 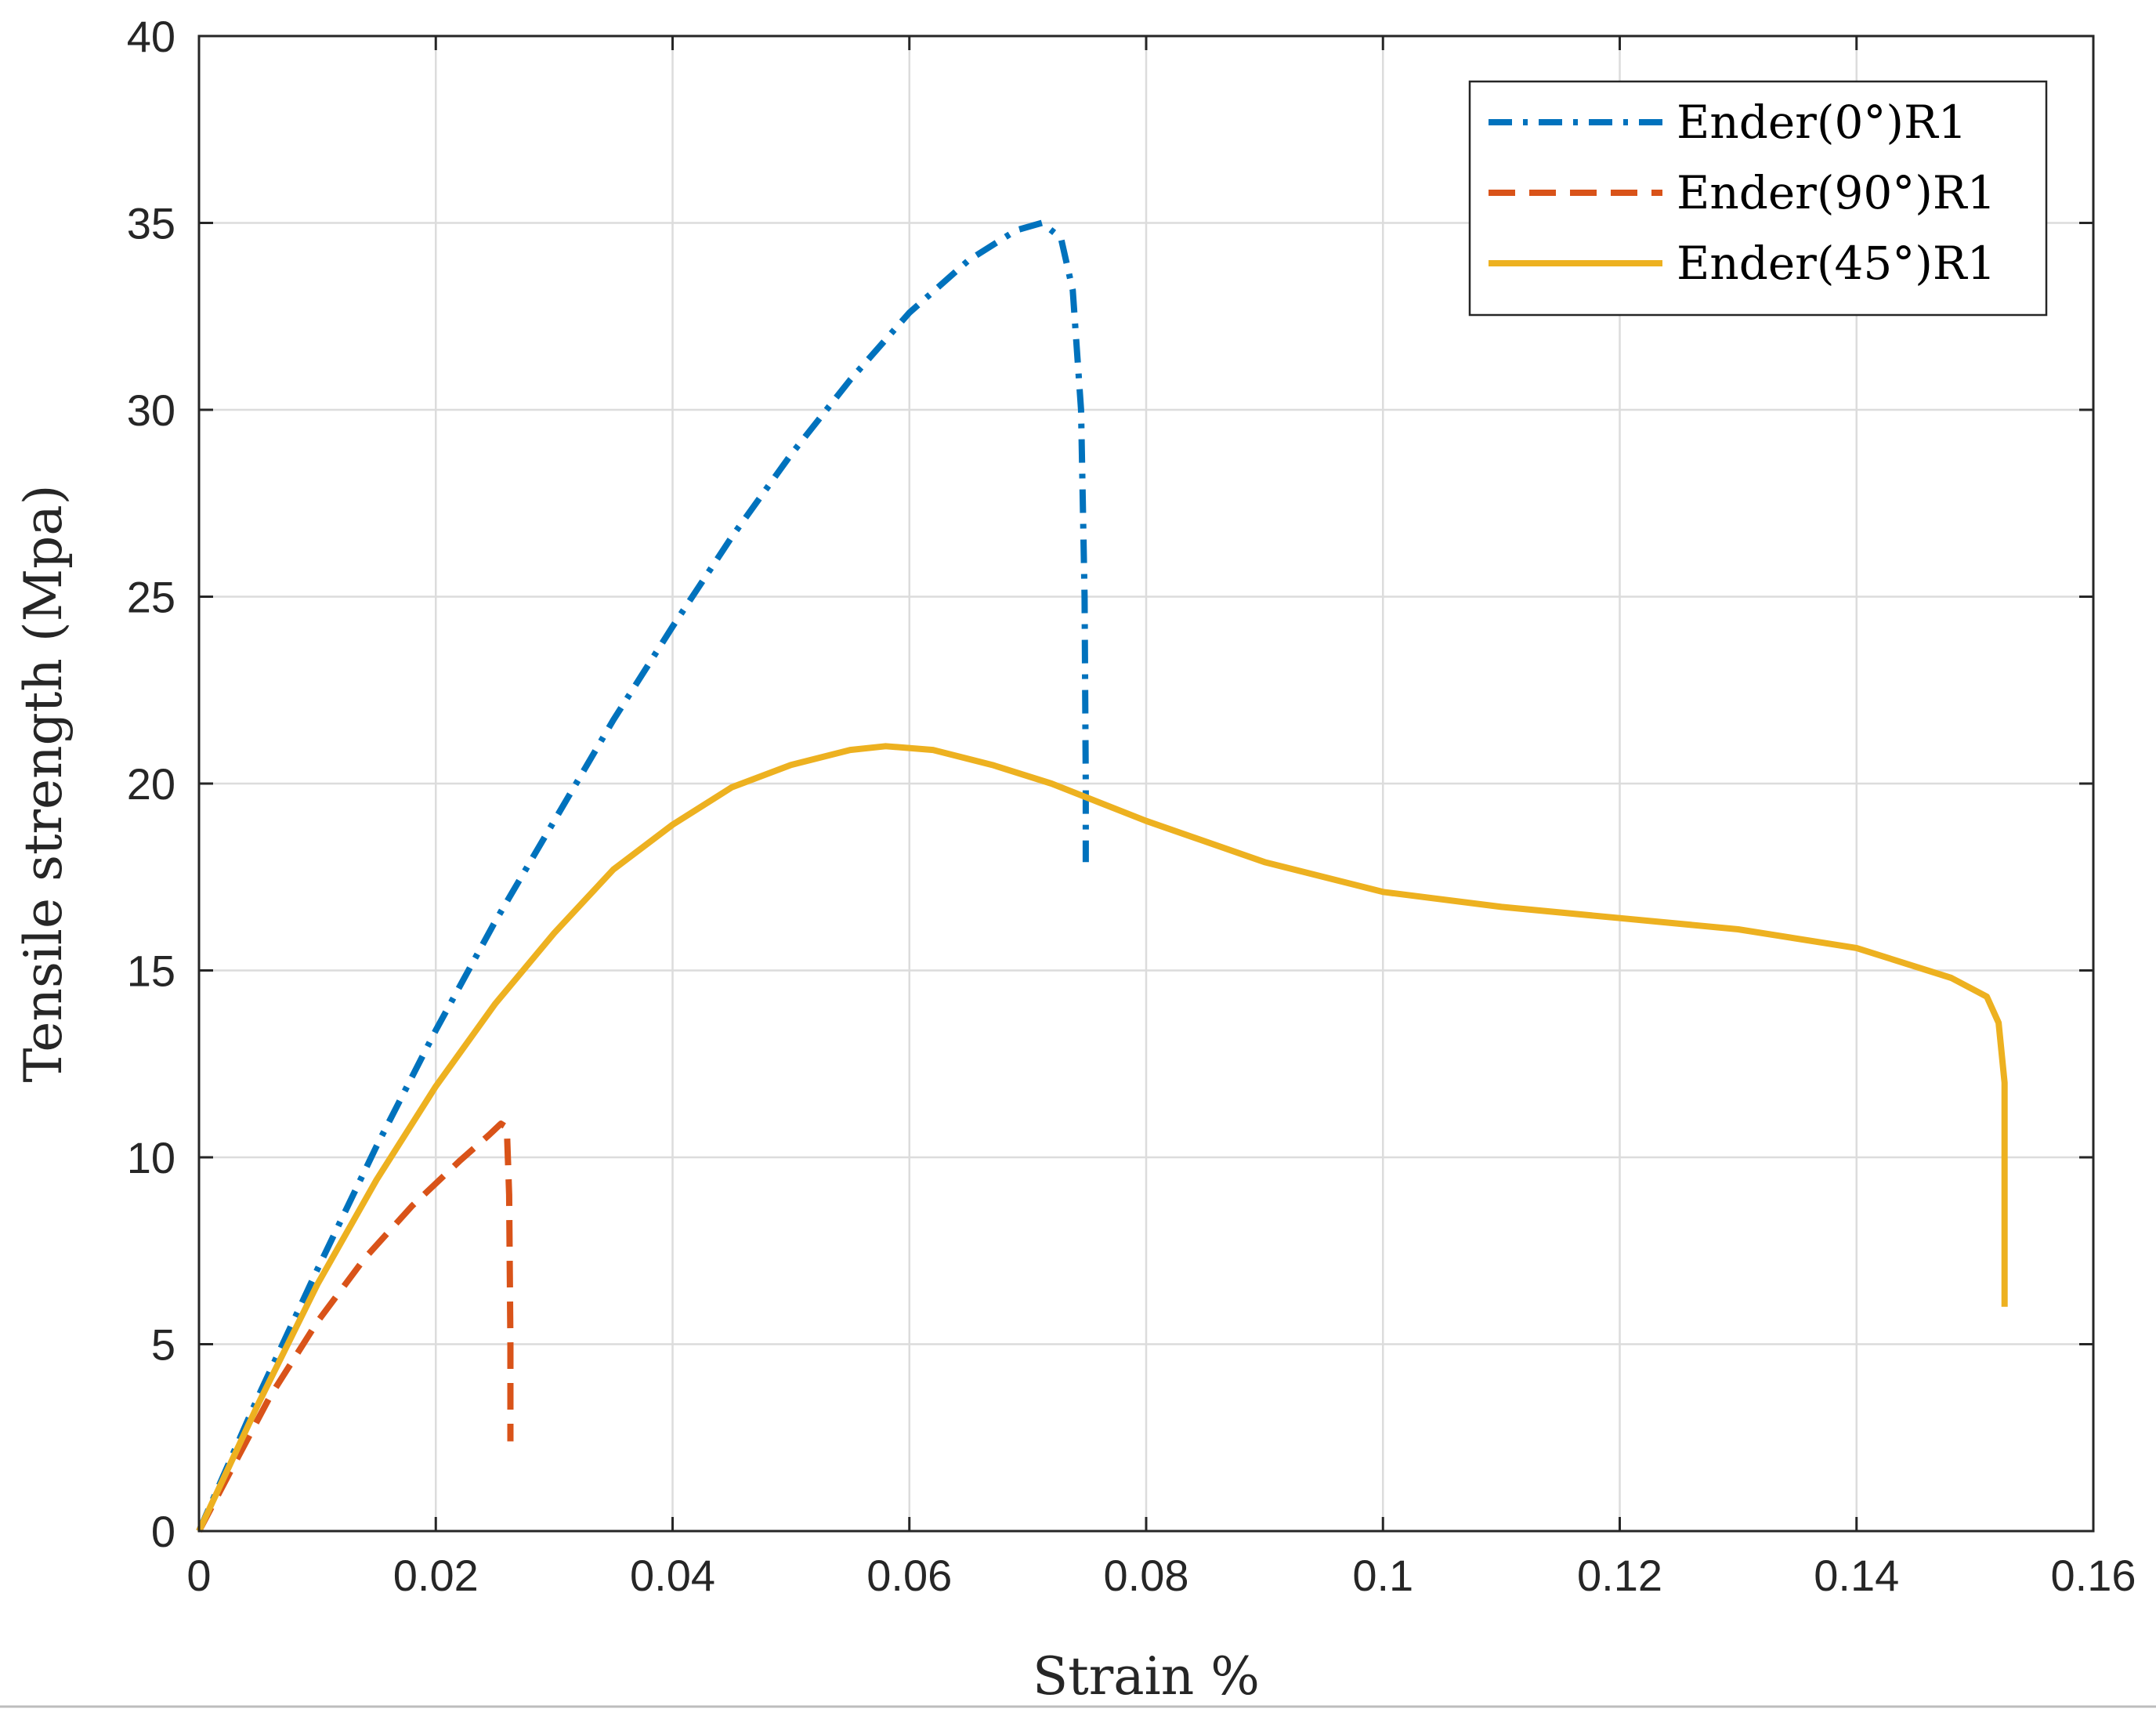 I want to click on y-tick-label: 25, so click(x=151, y=597).